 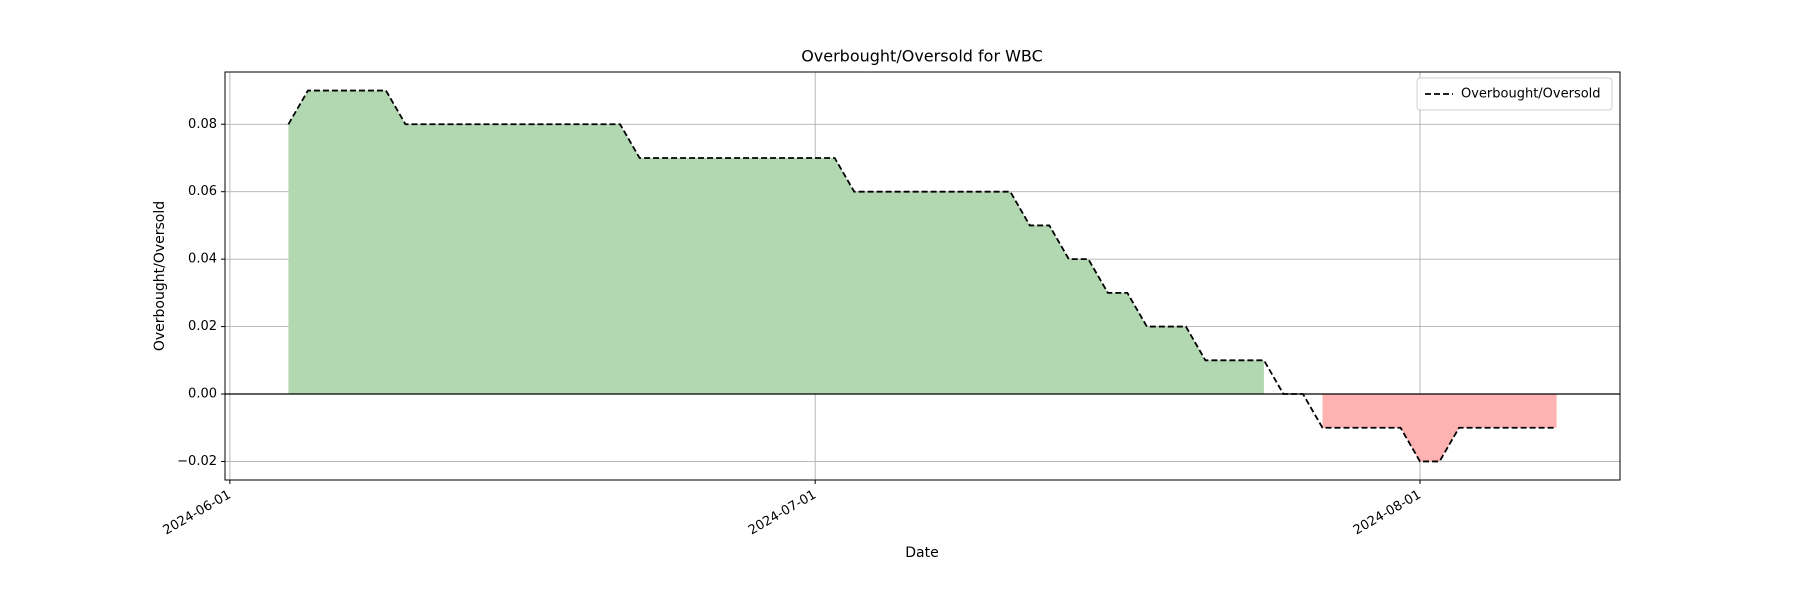 What do you see at coordinates (922, 56) in the screenshot?
I see `chart-title: Overbought/Oversold for WBC` at bounding box center [922, 56].